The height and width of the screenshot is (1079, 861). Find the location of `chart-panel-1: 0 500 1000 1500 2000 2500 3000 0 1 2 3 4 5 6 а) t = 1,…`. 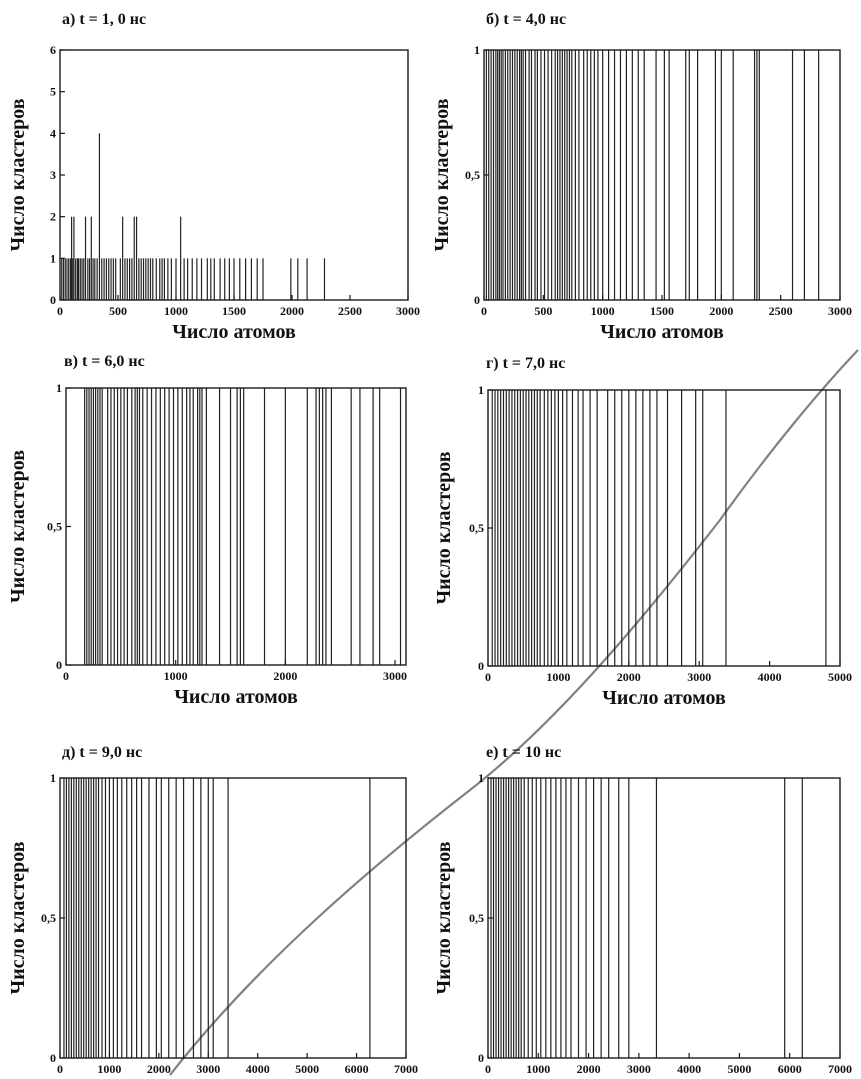

chart-panel-1: 0 500 1000 1500 2000 2500 3000 0 1 2 3 4 5 6 а) t = 1,… is located at coordinates (213, 177).